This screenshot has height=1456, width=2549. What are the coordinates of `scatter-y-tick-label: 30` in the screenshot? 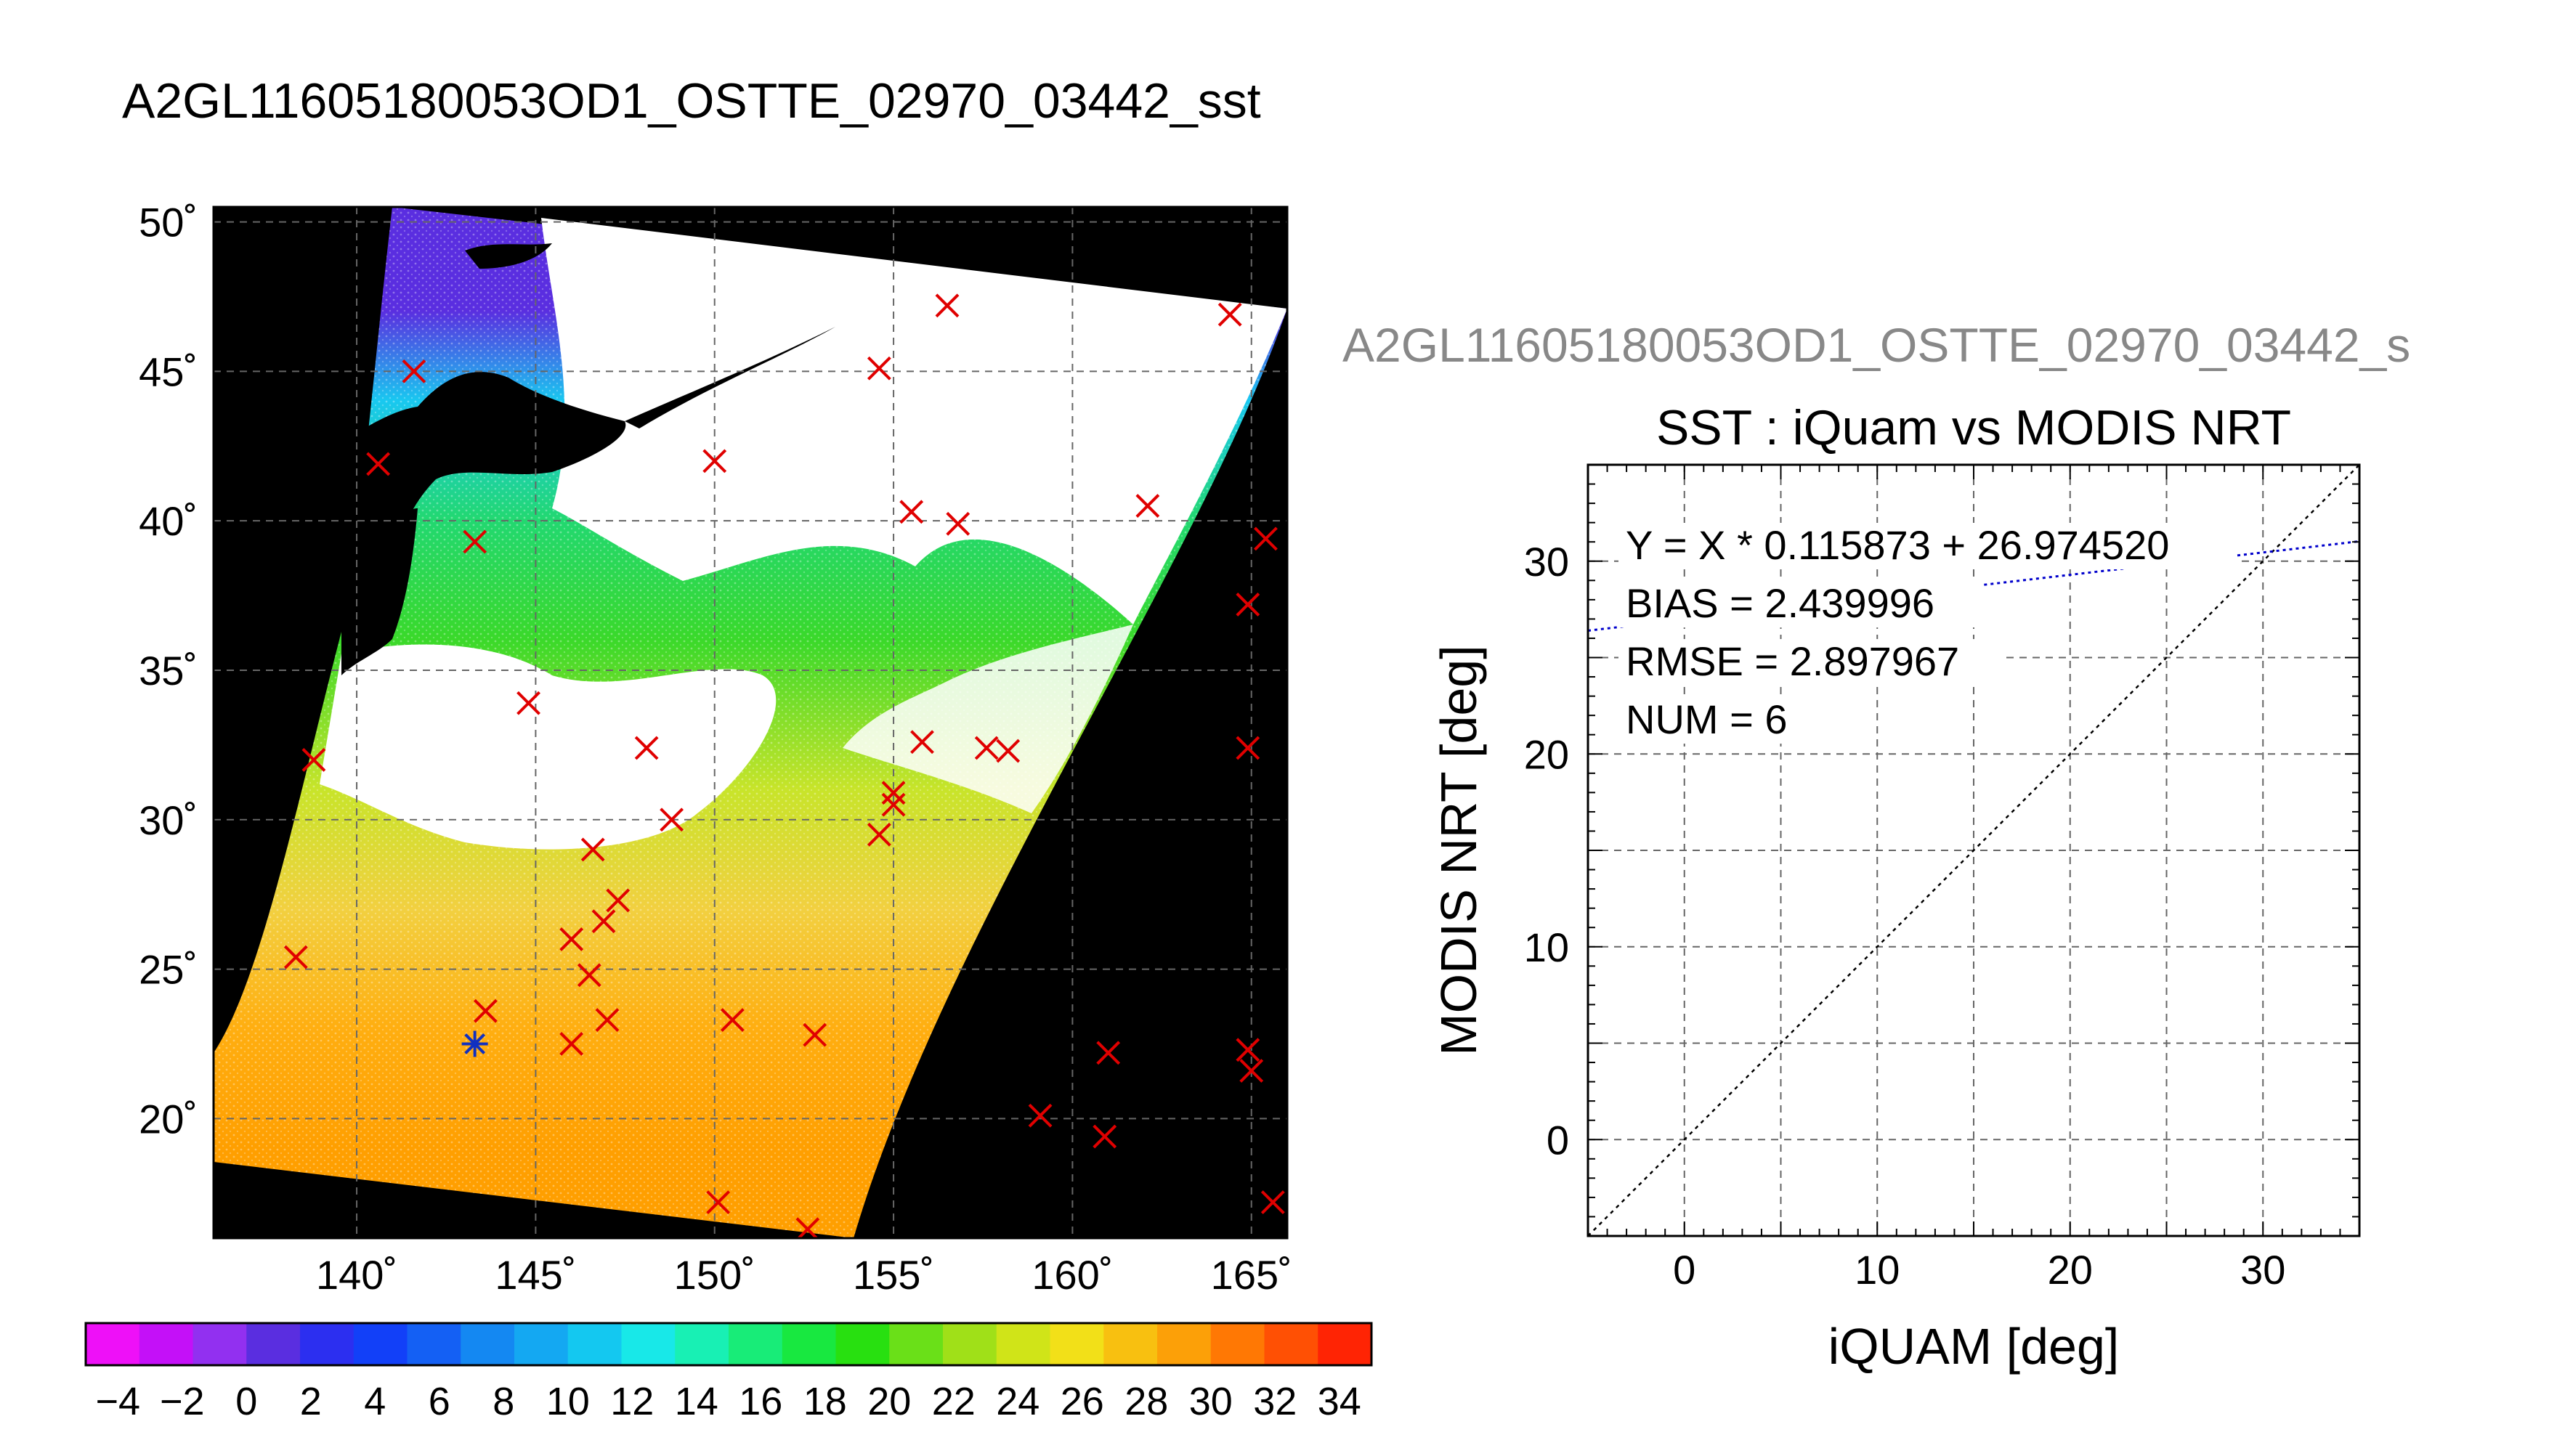 It's located at (1547, 562).